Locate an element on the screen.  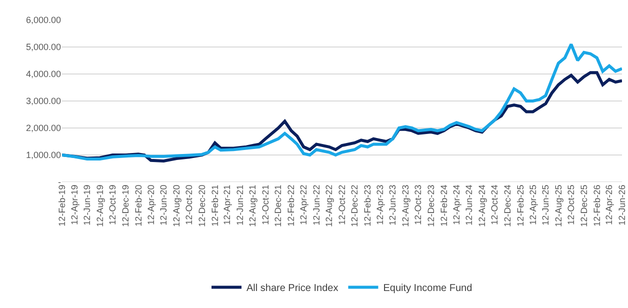
x-tick-label: 12-Feb-20 is located at coordinates (138, 205).